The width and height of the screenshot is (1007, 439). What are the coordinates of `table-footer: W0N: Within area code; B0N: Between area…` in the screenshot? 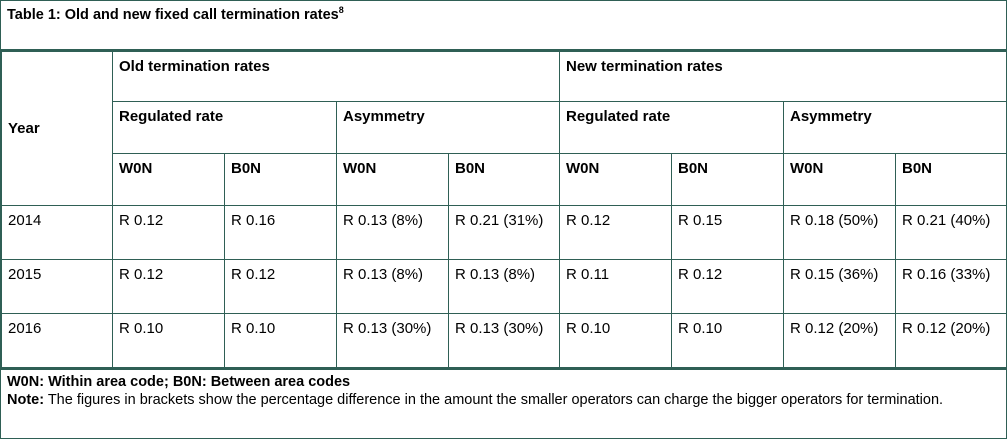 It's located at (503, 388).